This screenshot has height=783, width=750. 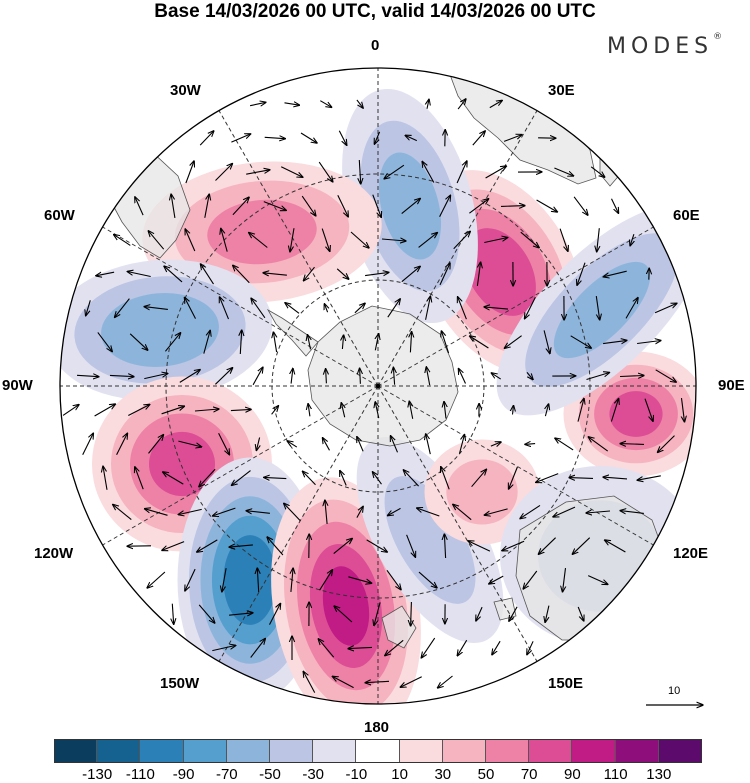 I want to click on longitude-label-180: 180, so click(x=377, y=727).